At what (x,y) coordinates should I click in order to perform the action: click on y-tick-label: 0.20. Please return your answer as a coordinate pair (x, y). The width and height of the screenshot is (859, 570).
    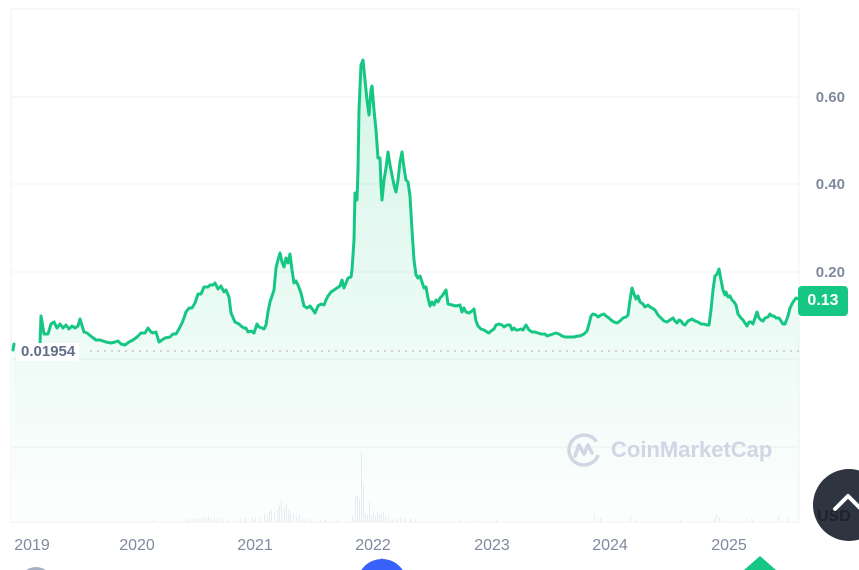
    Looking at the image, I should click on (830, 272).